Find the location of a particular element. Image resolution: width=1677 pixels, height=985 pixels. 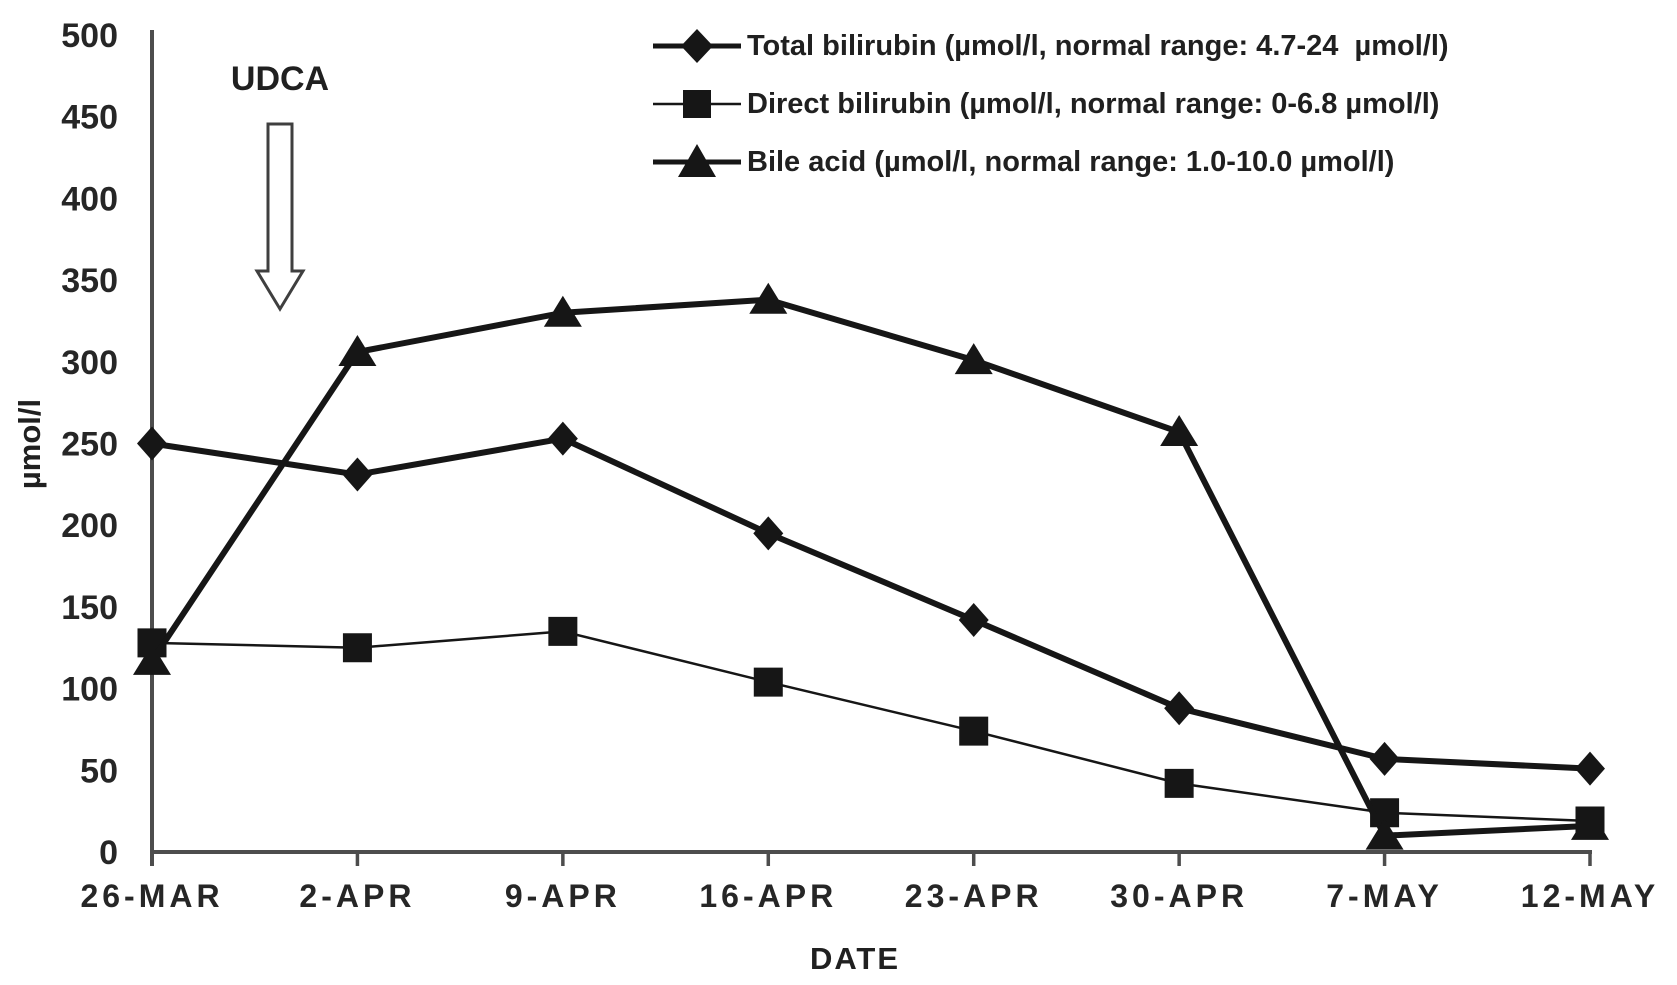

y-tick-label: 150 is located at coordinates (89, 608).